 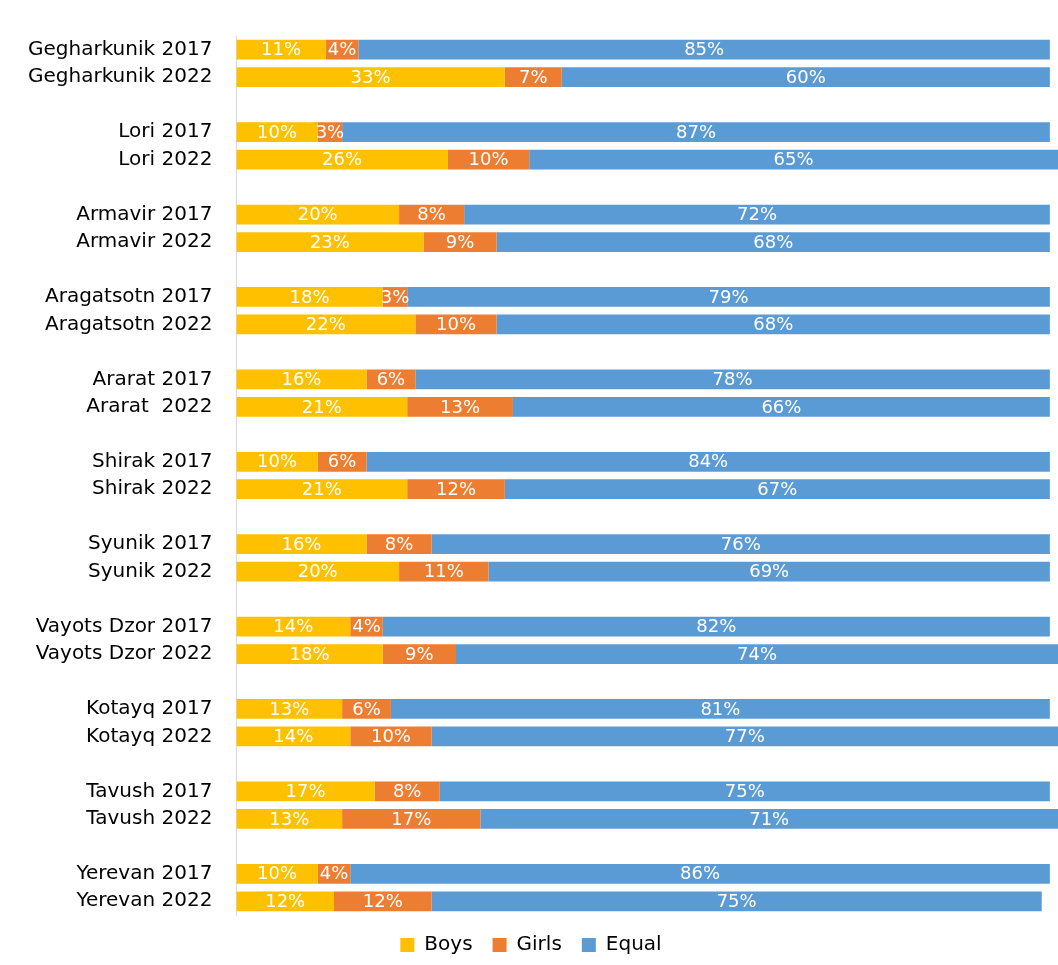 What do you see at coordinates (149, 817) in the screenshot?
I see `y-tick-label: Tavush 2022` at bounding box center [149, 817].